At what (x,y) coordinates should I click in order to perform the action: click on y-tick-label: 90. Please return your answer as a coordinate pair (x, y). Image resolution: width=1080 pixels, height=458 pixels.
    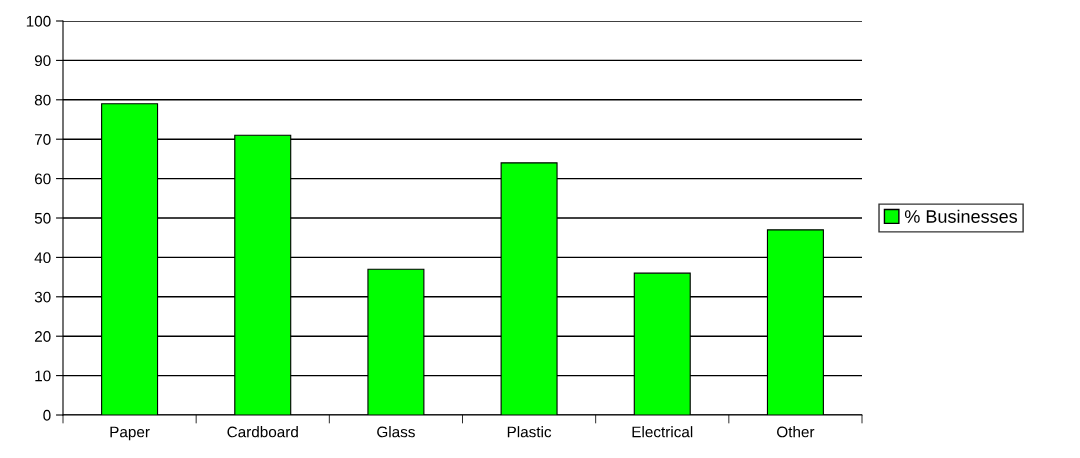
    Looking at the image, I should click on (42, 61).